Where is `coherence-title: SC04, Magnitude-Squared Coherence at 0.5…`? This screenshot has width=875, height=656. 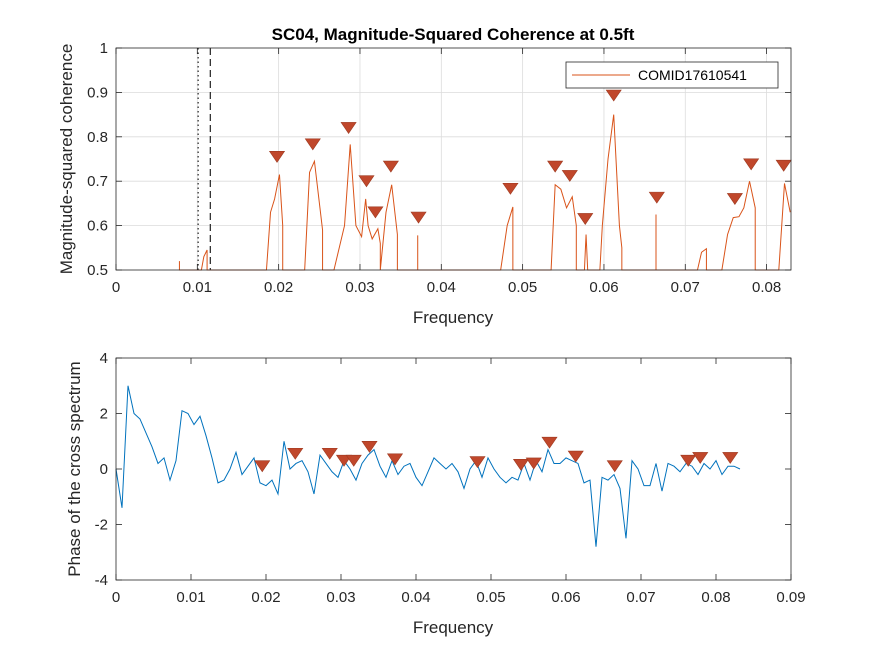 coherence-title: SC04, Magnitude-Squared Coherence at 0.5… is located at coordinates (453, 34).